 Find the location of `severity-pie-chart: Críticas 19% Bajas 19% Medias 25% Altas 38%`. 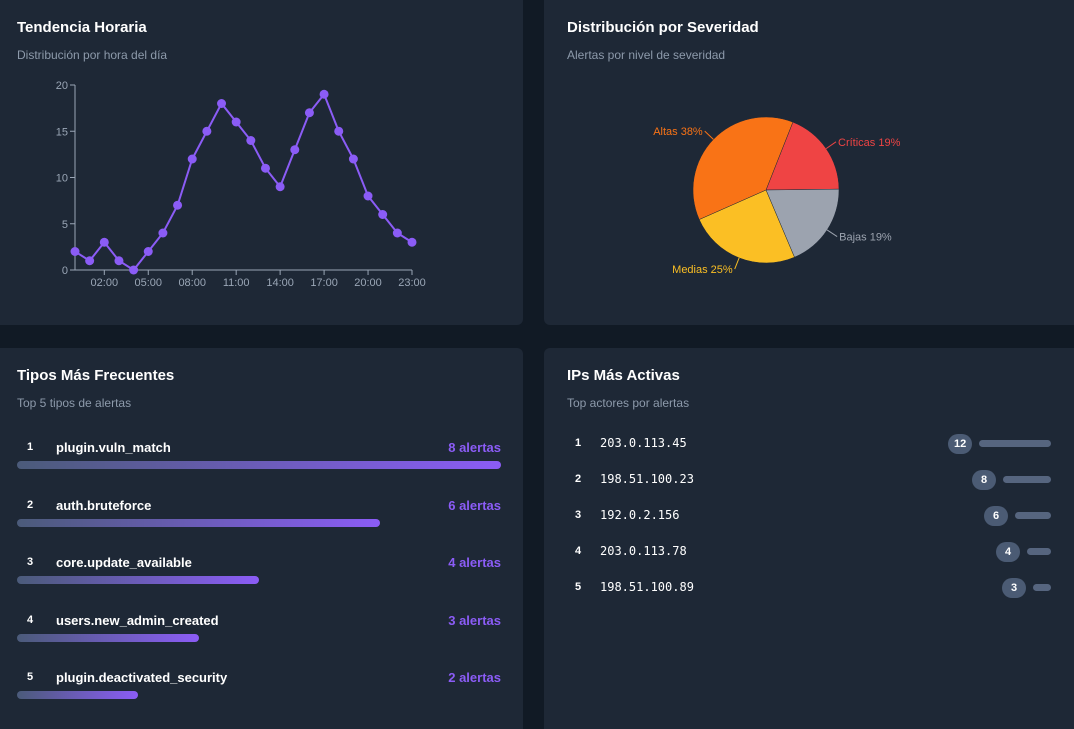

severity-pie-chart: Críticas 19% Bajas 19% Medias 25% Altas 38% is located at coordinates (777, 196).